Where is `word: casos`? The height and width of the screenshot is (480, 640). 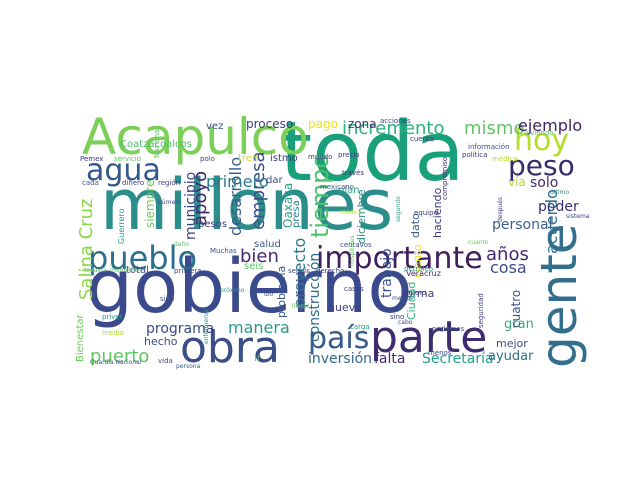
word: casos is located at coordinates (354, 289).